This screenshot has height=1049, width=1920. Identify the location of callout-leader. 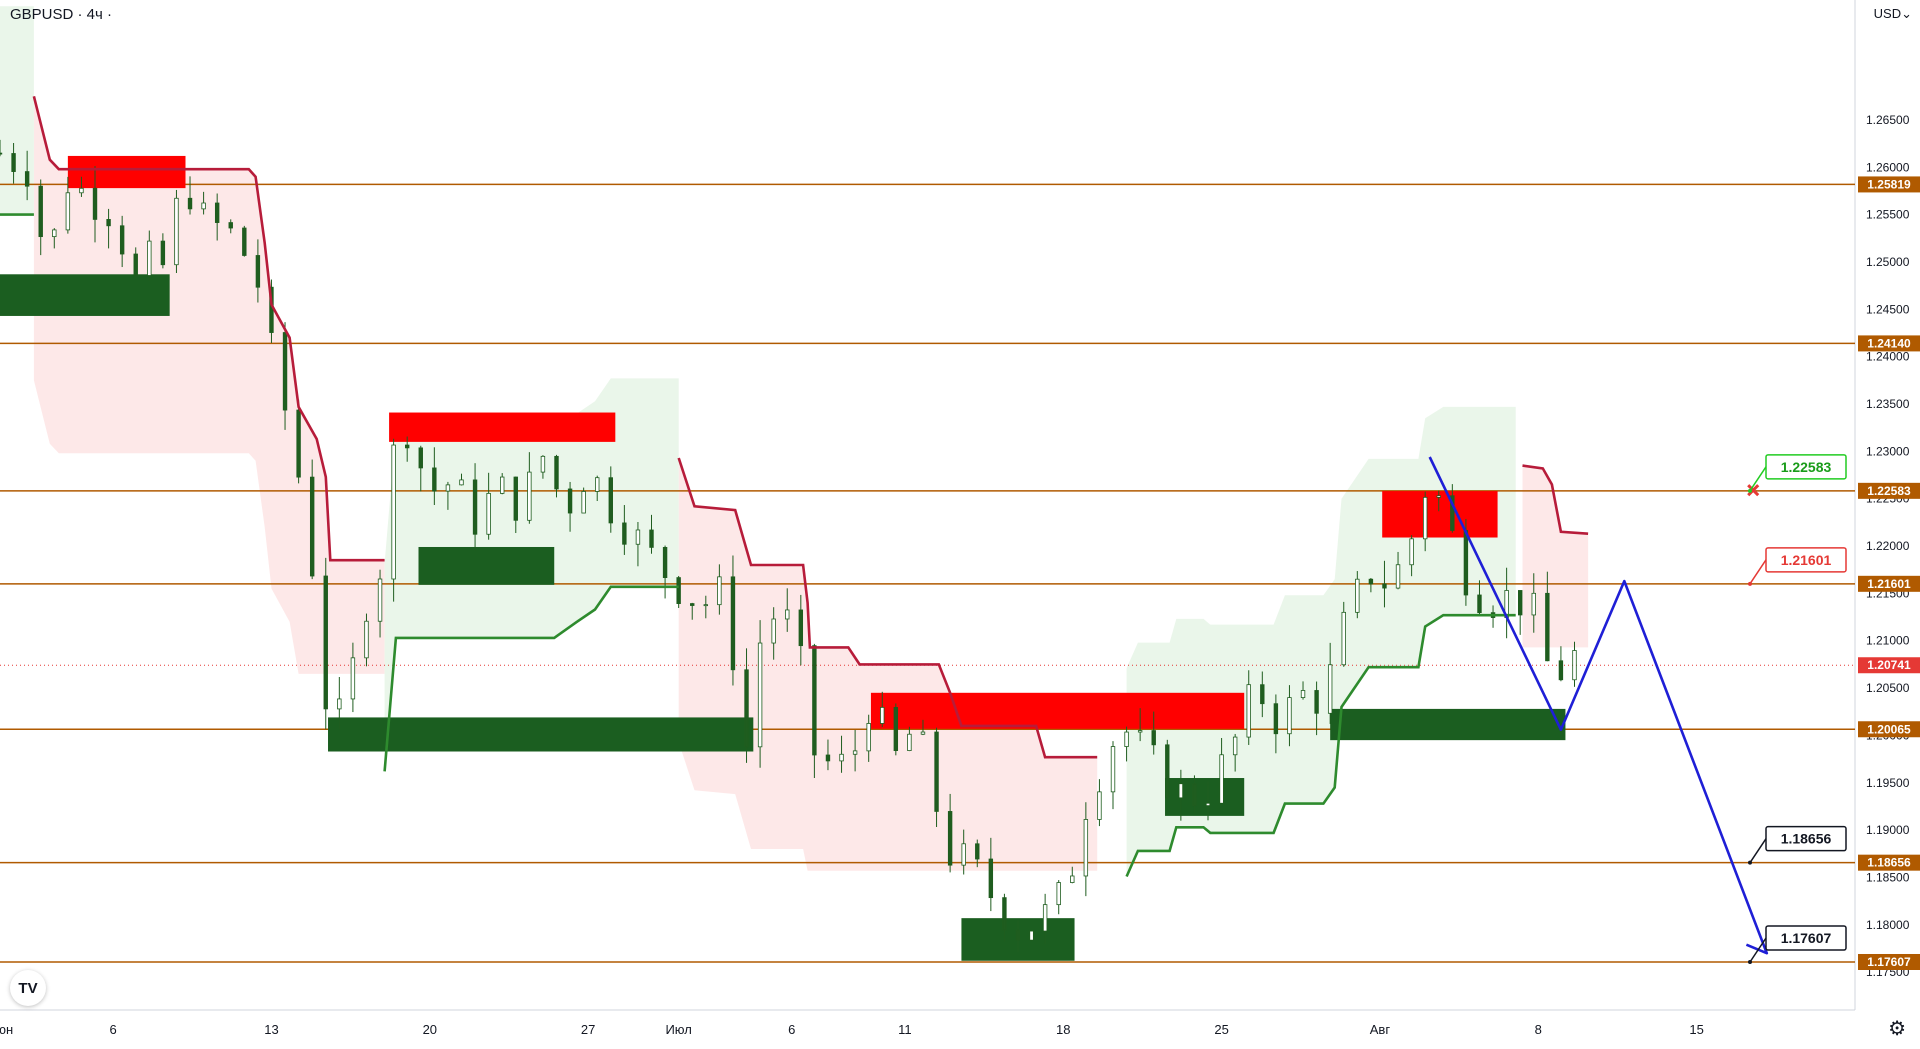
(1758, 572).